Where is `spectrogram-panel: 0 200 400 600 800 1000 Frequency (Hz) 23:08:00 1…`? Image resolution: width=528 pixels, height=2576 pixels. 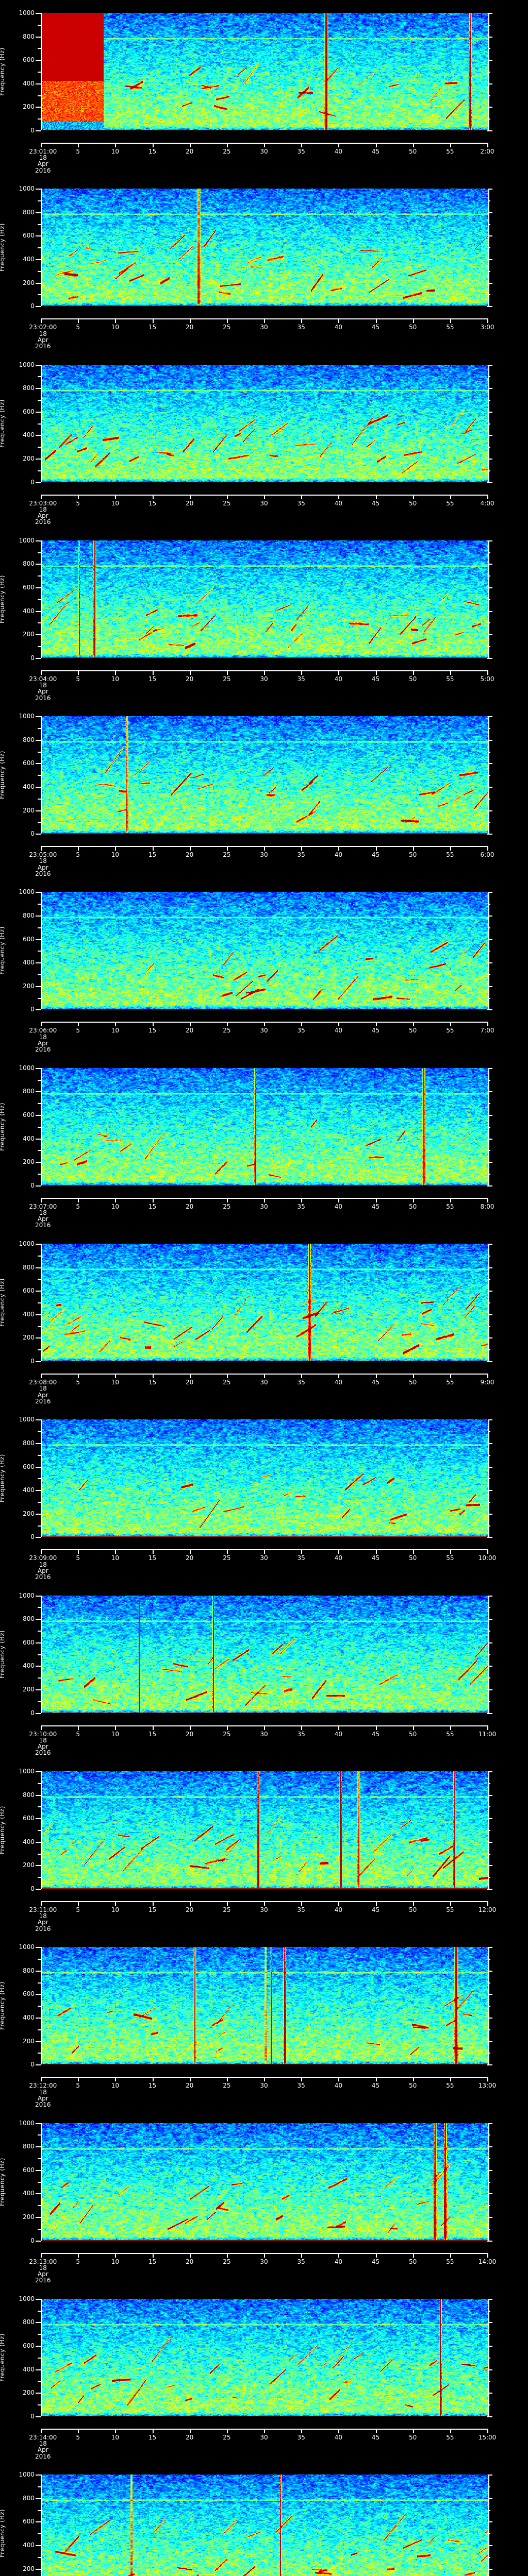
spectrogram-panel: 0 200 400 600 800 1000 Frequency (Hz) 23:08:00 1… is located at coordinates (264, 1318).